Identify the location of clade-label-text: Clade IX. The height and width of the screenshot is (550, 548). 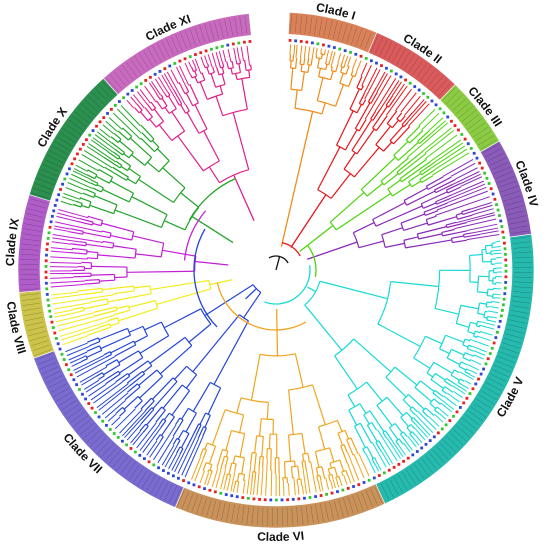
(12, 241).